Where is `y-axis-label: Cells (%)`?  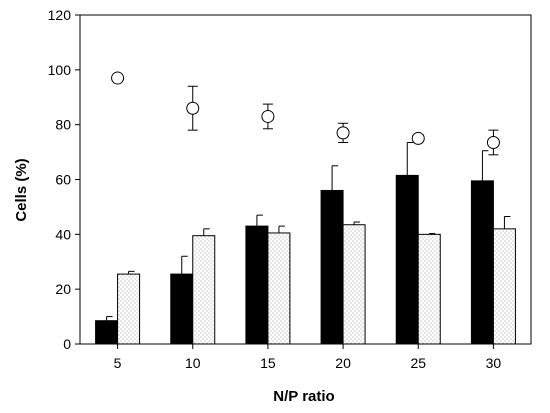 y-axis-label: Cells (%) is located at coordinates (21, 189).